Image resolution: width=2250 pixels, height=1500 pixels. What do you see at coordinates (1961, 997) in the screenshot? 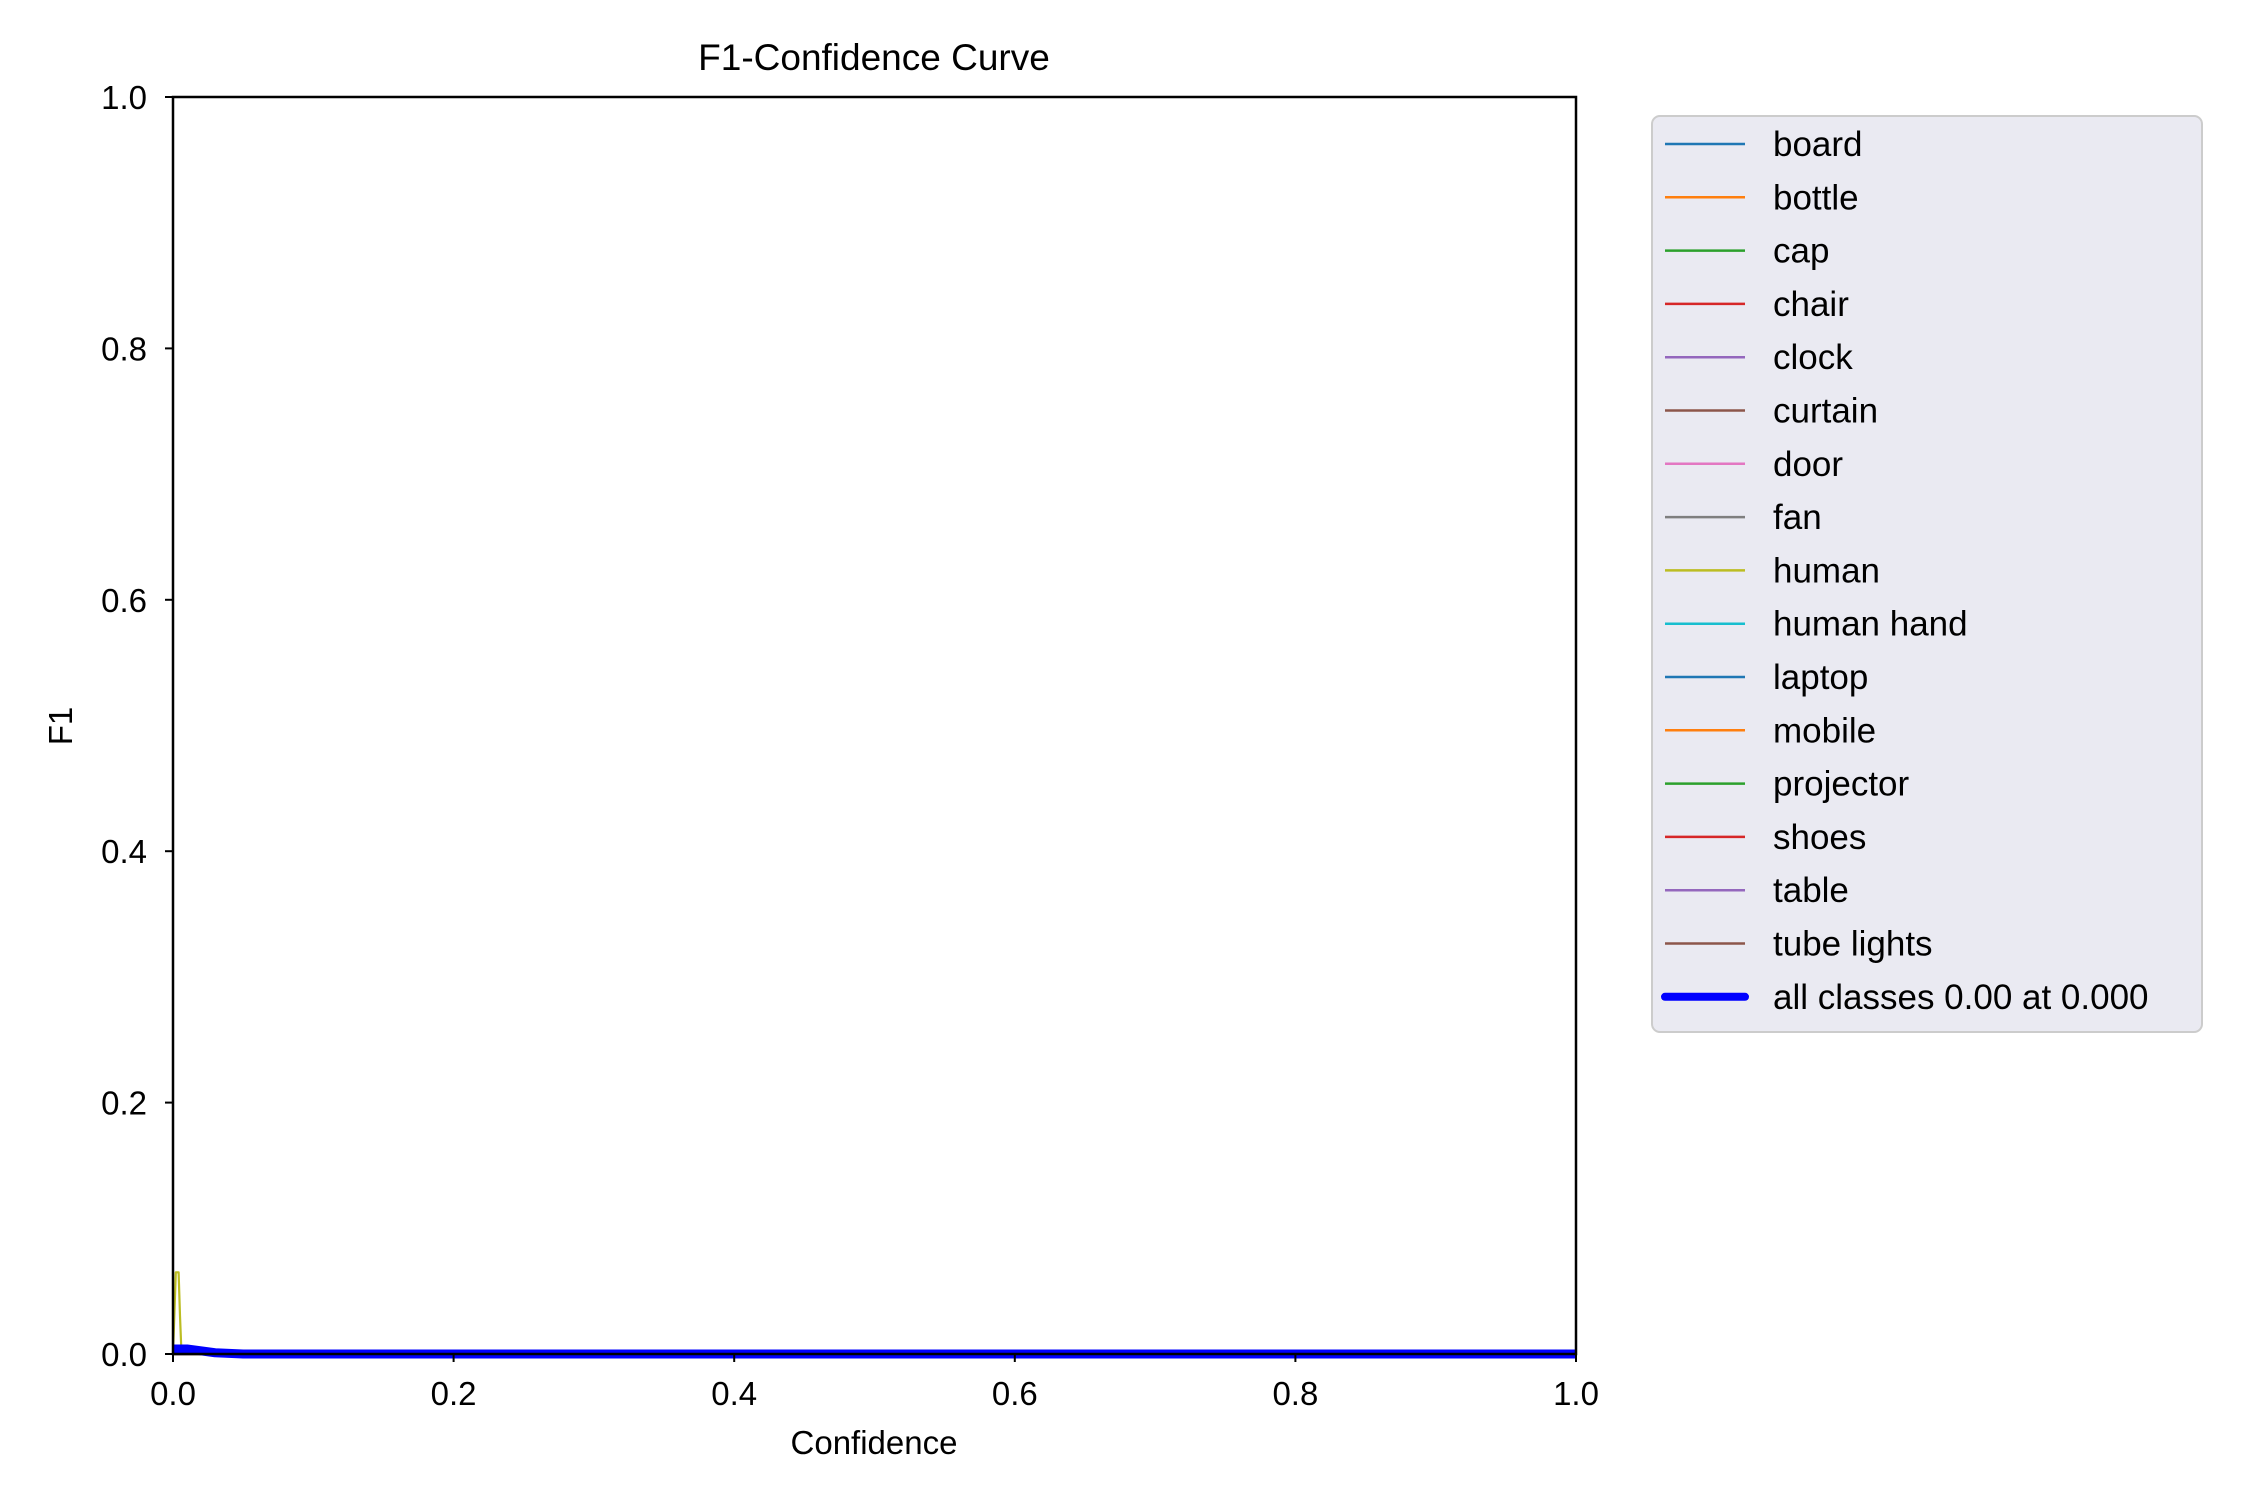
I see `legend-label: all classes 0.00 at 0.000` at bounding box center [1961, 997].